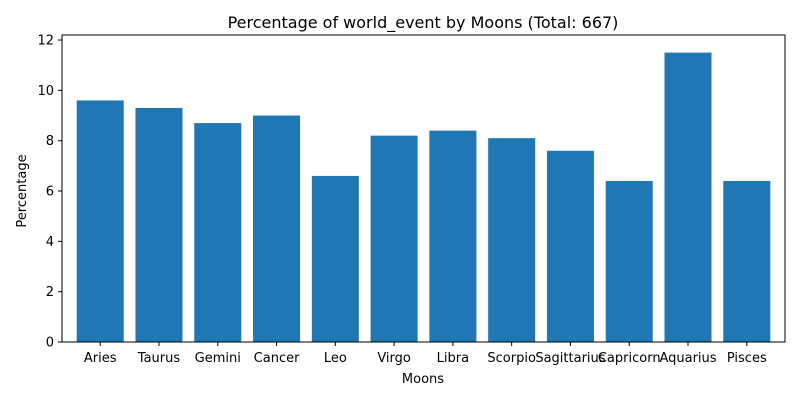 The width and height of the screenshot is (800, 404). Describe the element at coordinates (50, 343) in the screenshot. I see `y-tick-label: 0` at that location.